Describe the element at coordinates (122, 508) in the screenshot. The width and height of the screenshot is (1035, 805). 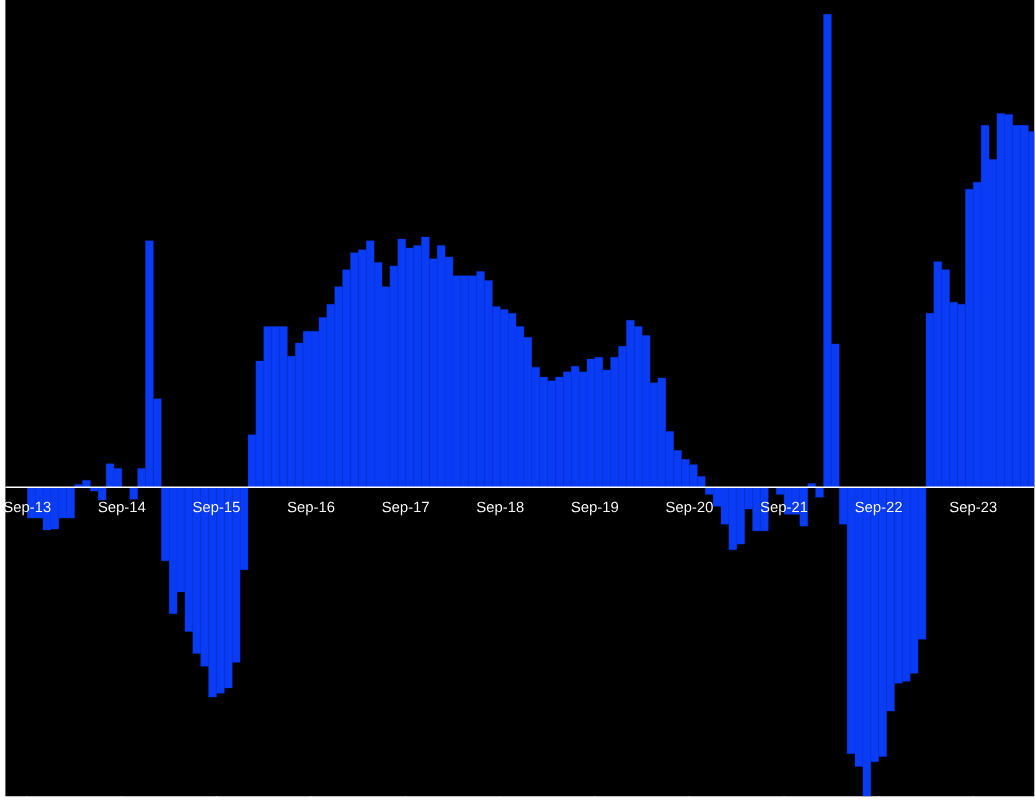
I see `x-tick-label: Sep-14` at that location.